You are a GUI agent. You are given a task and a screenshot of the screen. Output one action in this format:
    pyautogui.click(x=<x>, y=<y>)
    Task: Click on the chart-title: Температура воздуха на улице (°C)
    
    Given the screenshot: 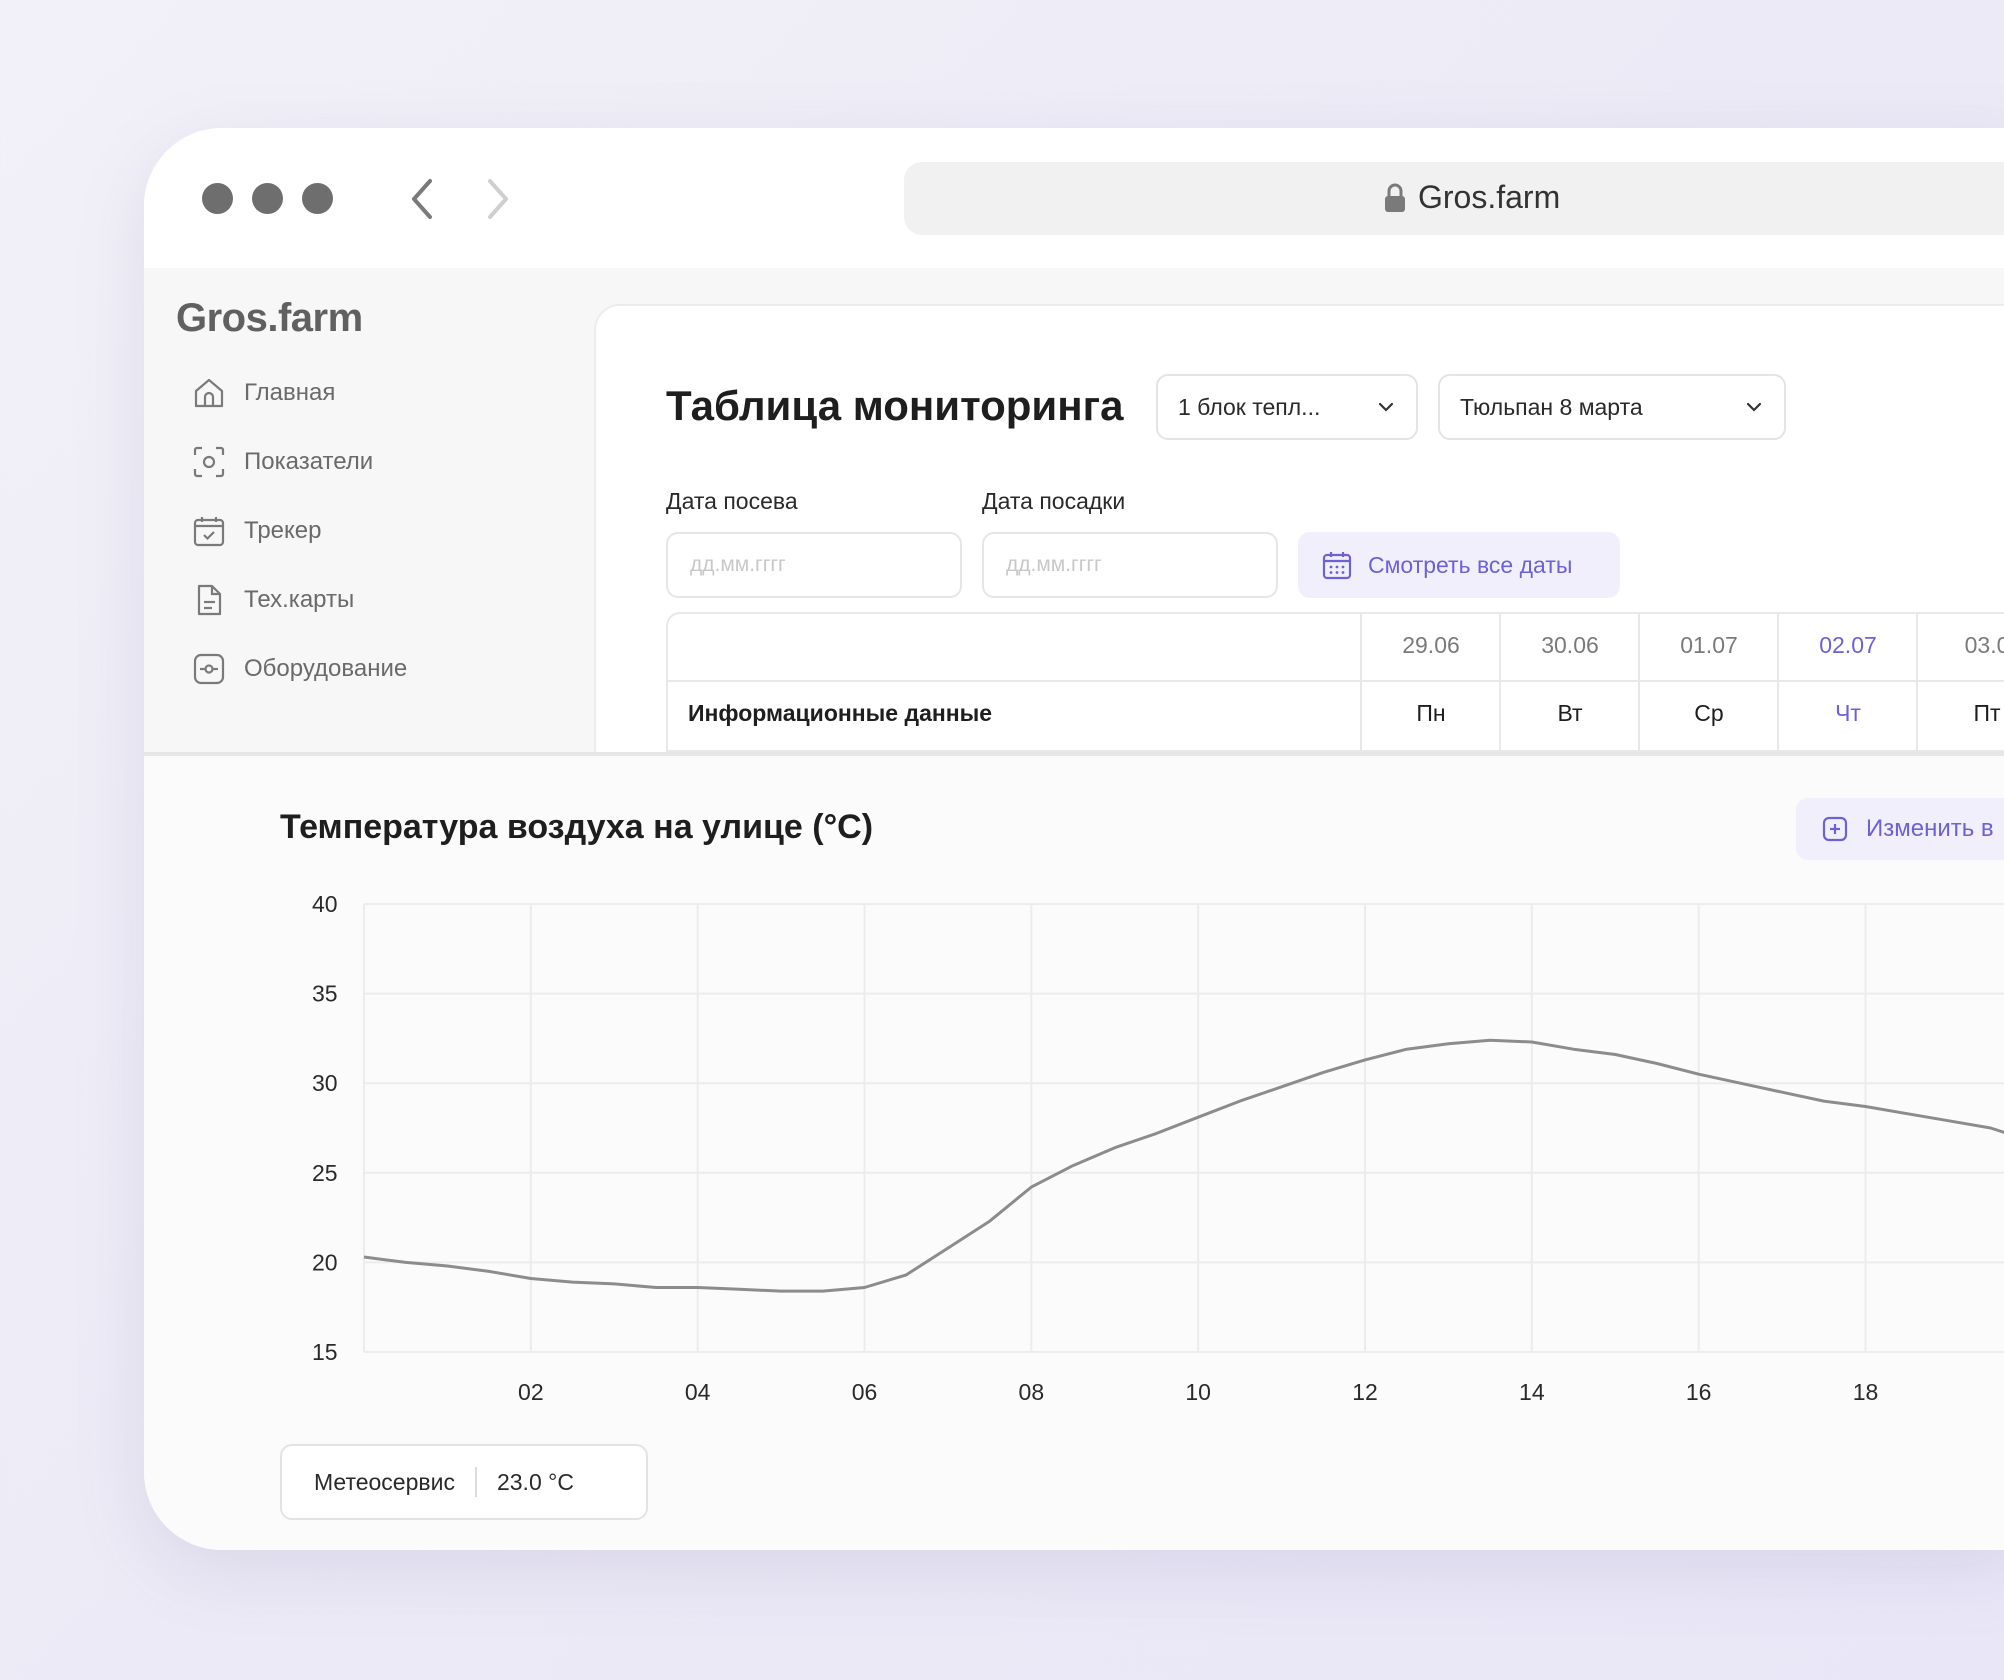 What is the action you would take?
    pyautogui.click(x=577, y=827)
    